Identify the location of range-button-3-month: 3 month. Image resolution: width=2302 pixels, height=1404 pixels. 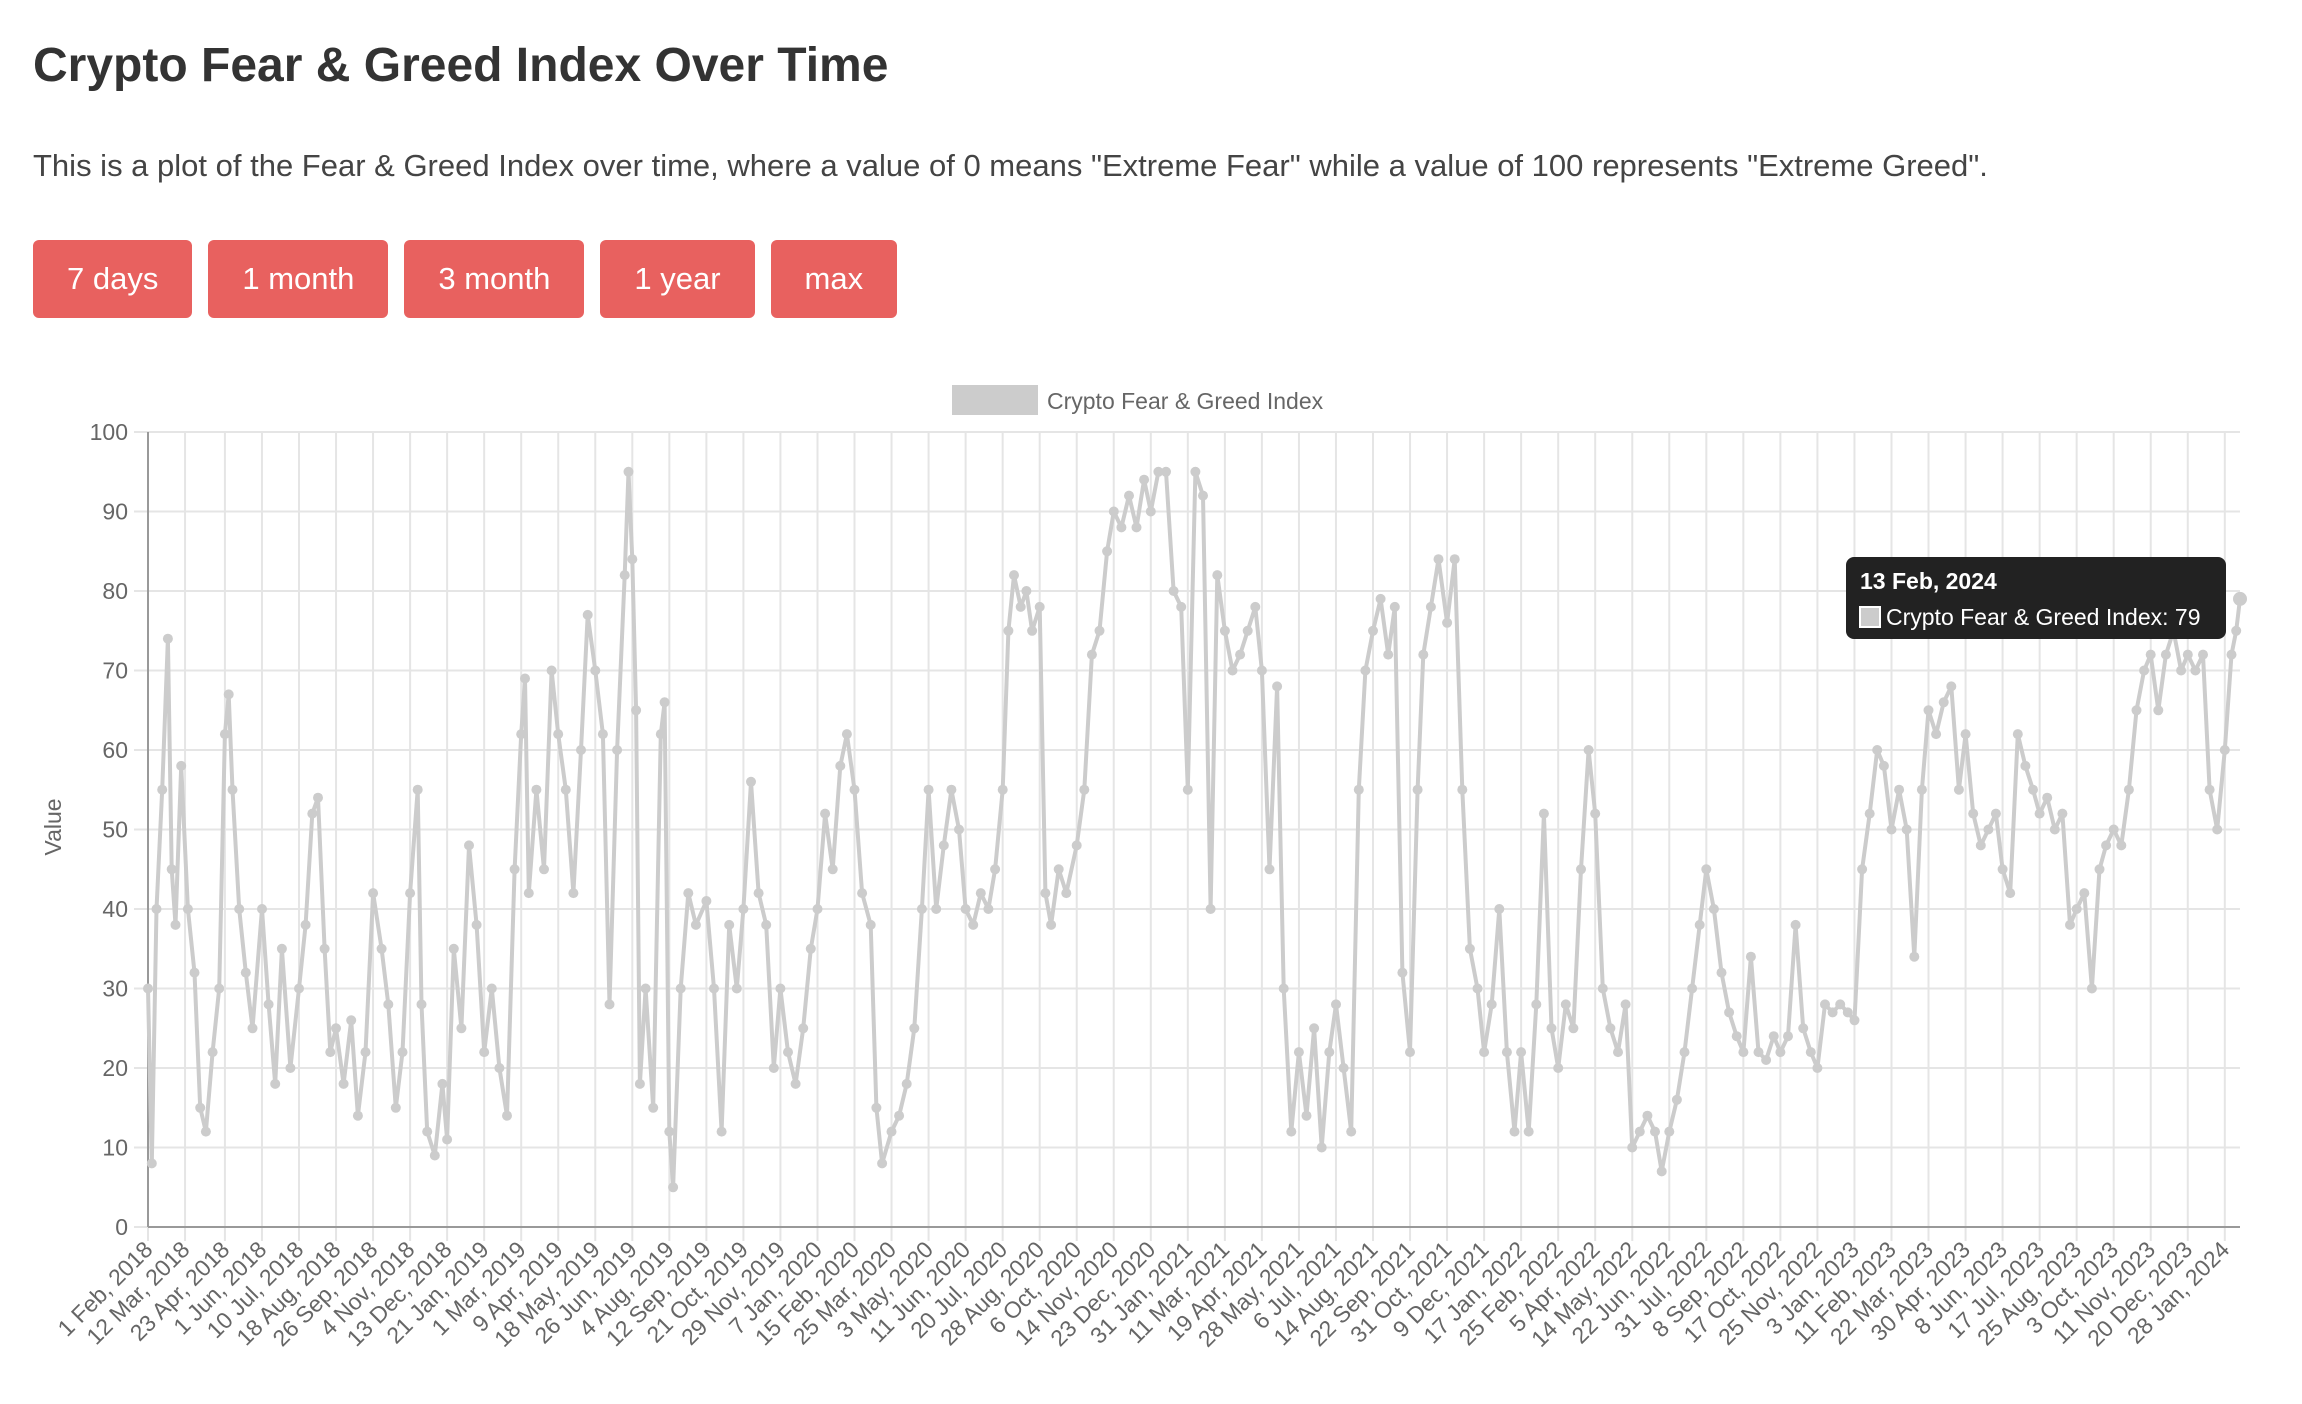
(494, 279).